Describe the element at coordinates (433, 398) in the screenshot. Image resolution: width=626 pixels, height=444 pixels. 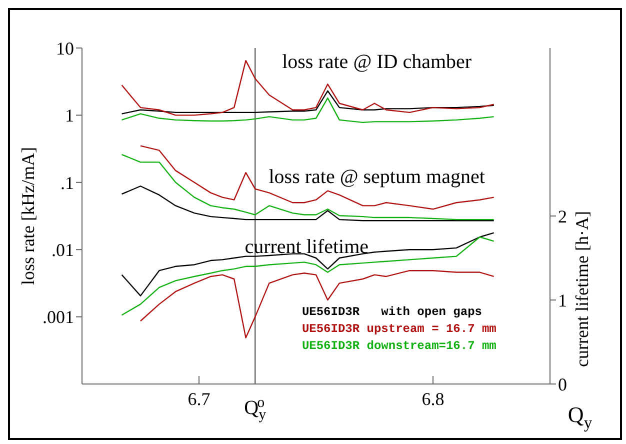
I see `x-tick-label: 6.8` at that location.